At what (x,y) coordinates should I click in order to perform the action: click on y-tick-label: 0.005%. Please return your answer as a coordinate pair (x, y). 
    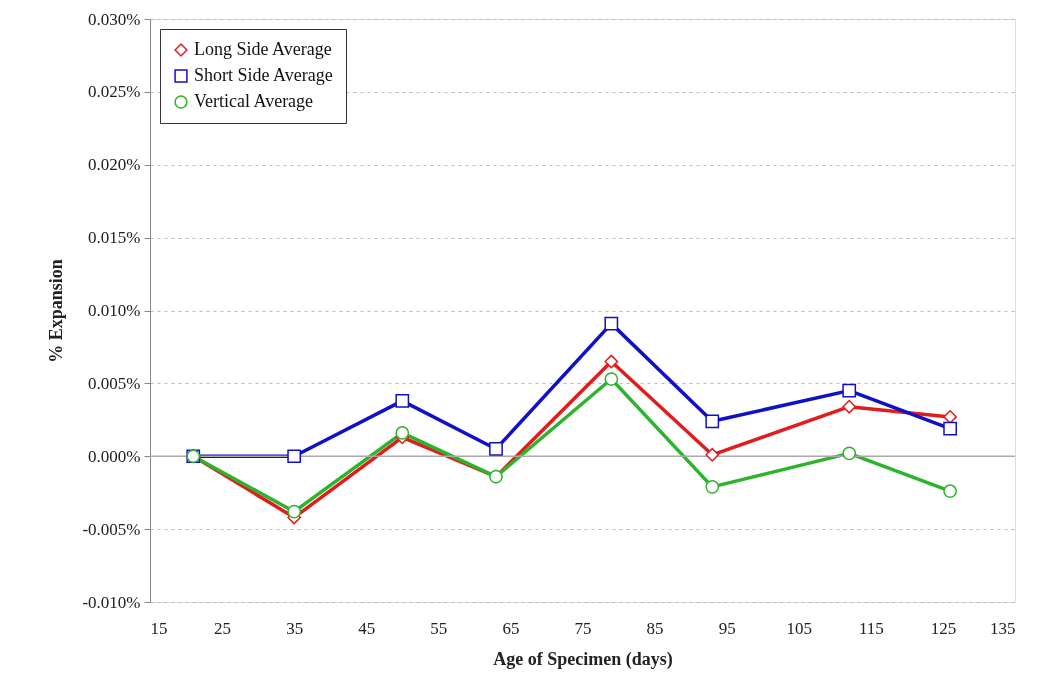
    Looking at the image, I should click on (114, 383).